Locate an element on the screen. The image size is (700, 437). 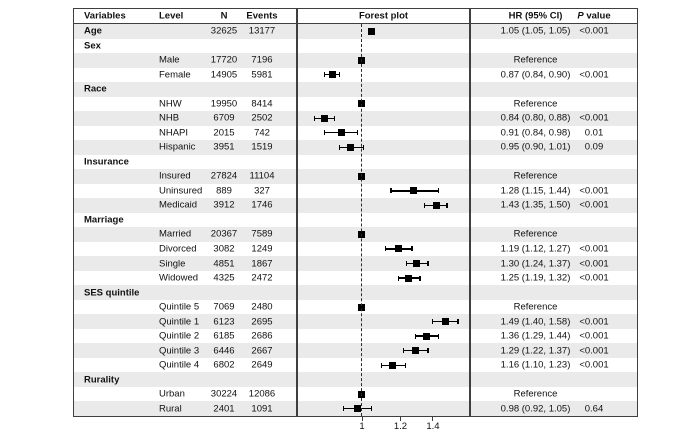
table-row: Uninsured 889 327 1.28 (1.15, 1.44) <0.001 is located at coordinates (355, 191).